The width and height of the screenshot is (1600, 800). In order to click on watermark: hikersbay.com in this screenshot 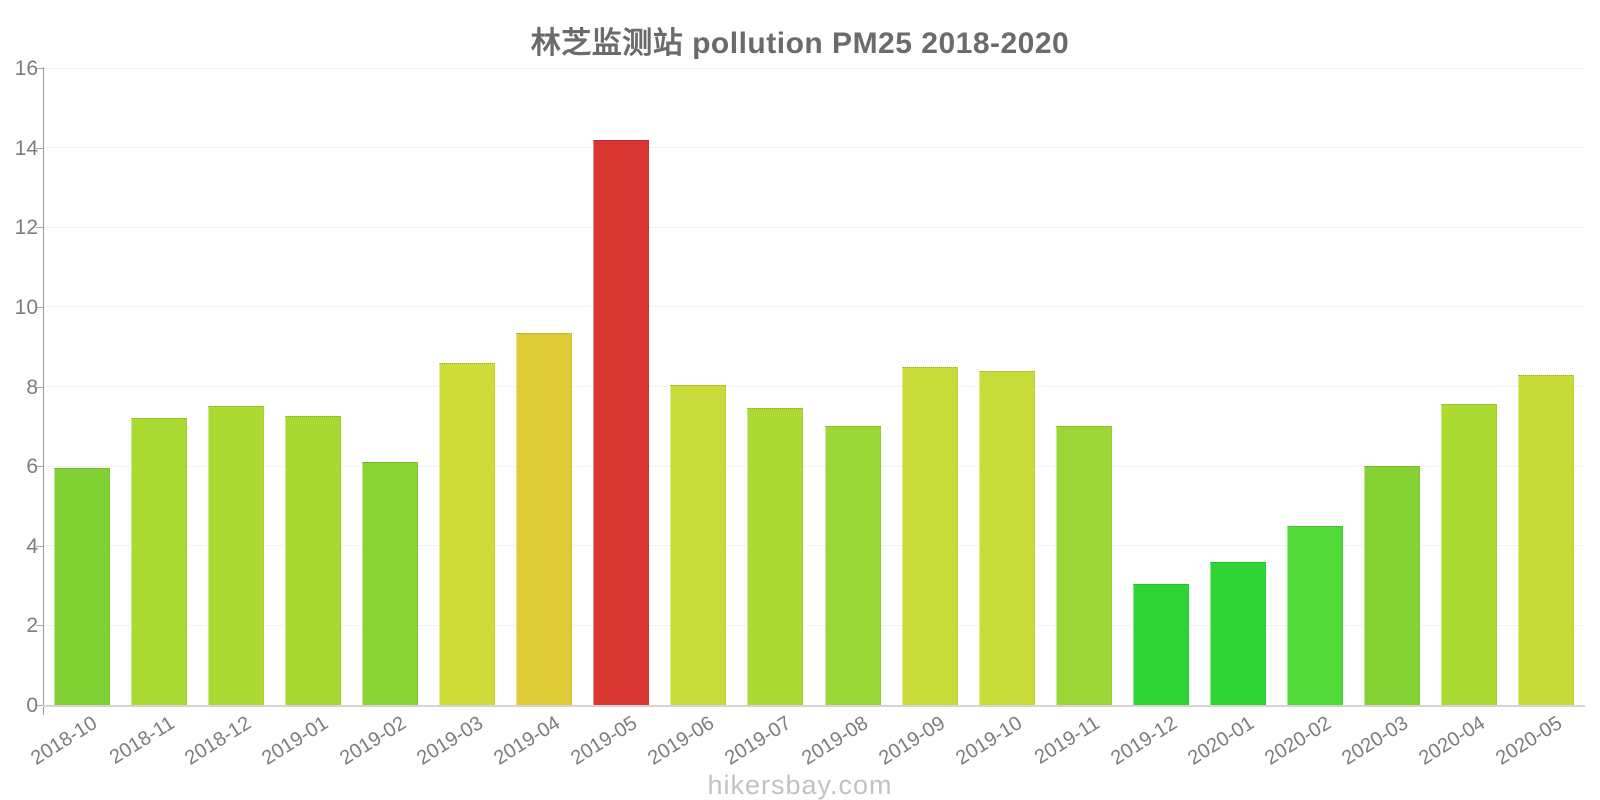, I will do `click(800, 785)`.